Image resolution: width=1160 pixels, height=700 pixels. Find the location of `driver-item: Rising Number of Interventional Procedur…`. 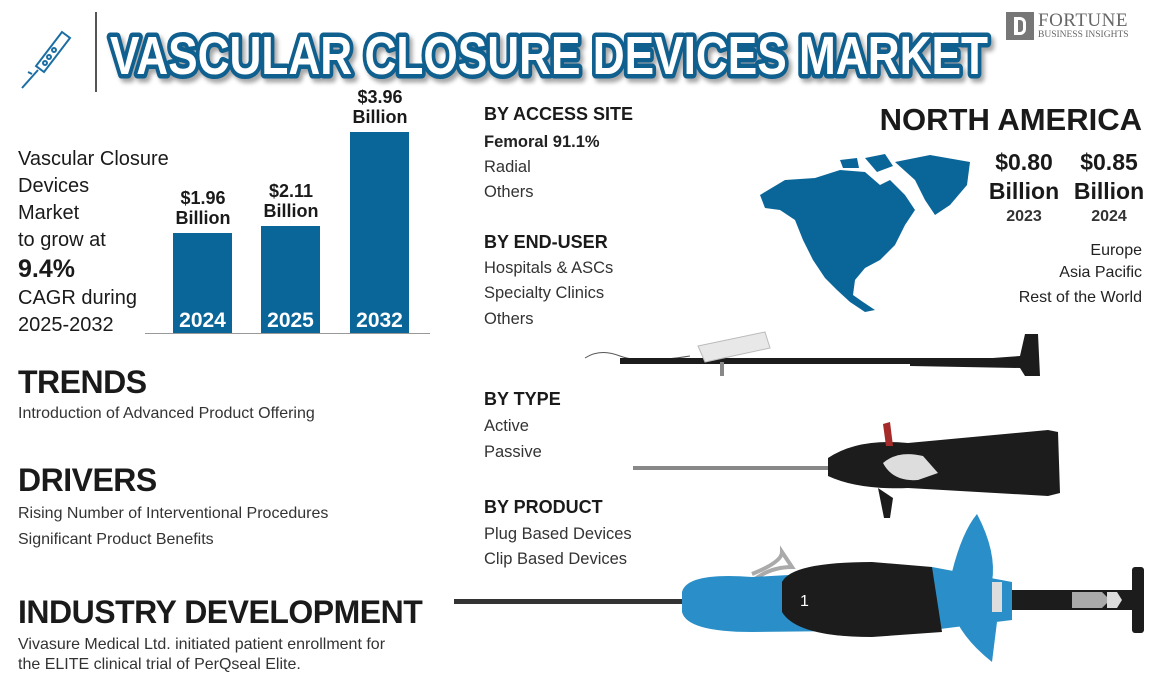

driver-item: Rising Number of Interventional Procedur… is located at coordinates (173, 513).